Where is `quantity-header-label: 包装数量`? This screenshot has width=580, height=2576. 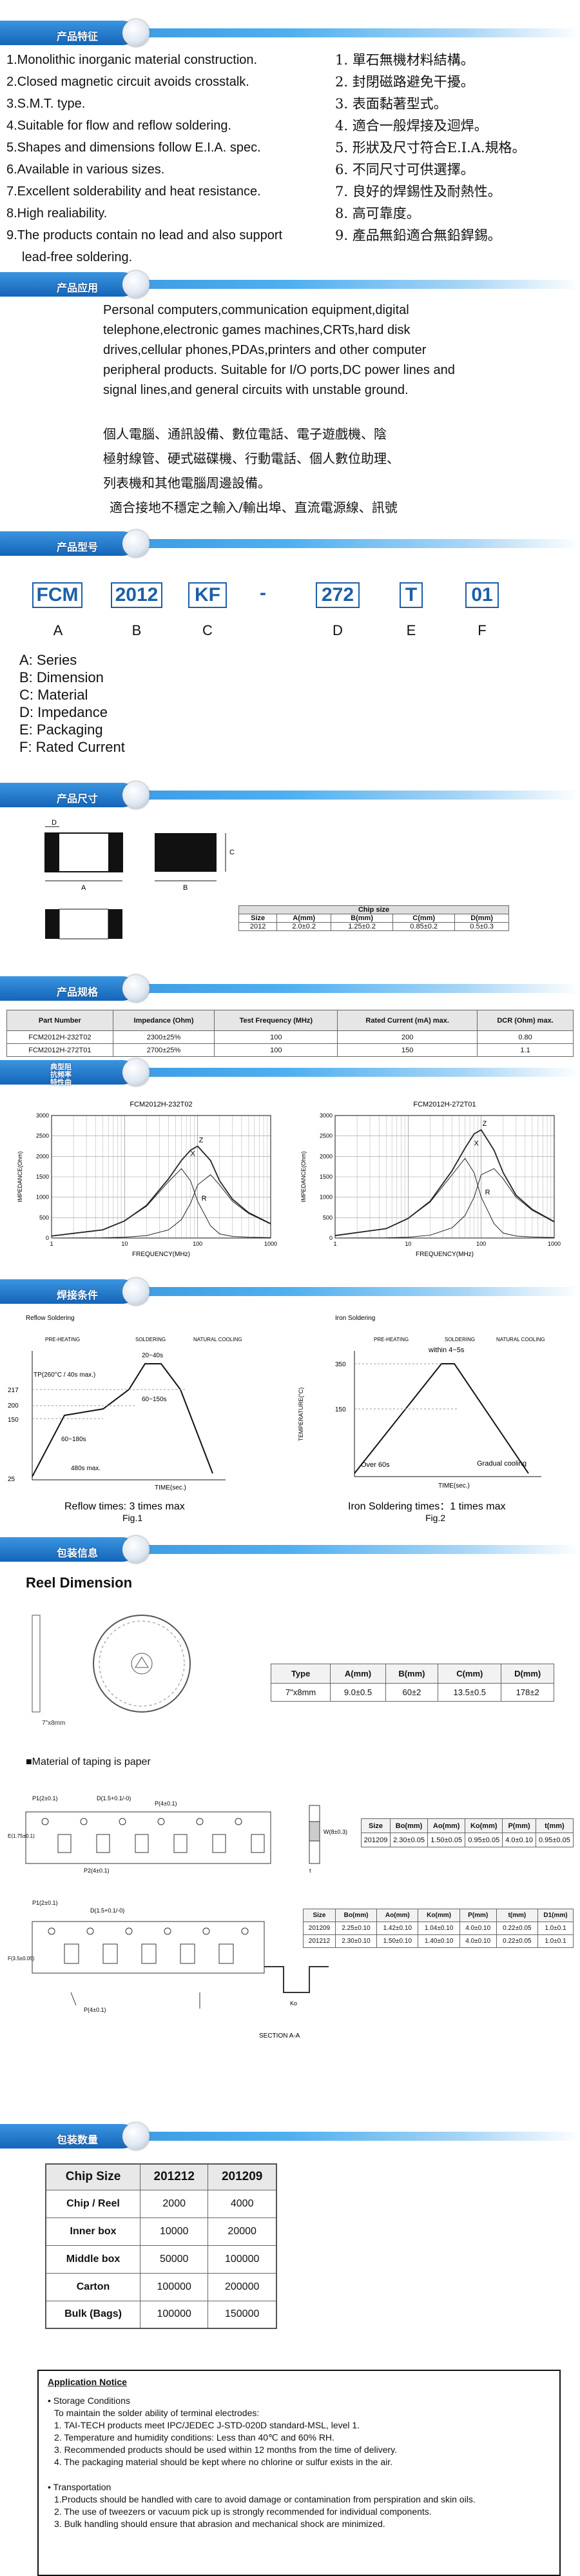
quantity-header-label: 包装数量 is located at coordinates (78, 2140).